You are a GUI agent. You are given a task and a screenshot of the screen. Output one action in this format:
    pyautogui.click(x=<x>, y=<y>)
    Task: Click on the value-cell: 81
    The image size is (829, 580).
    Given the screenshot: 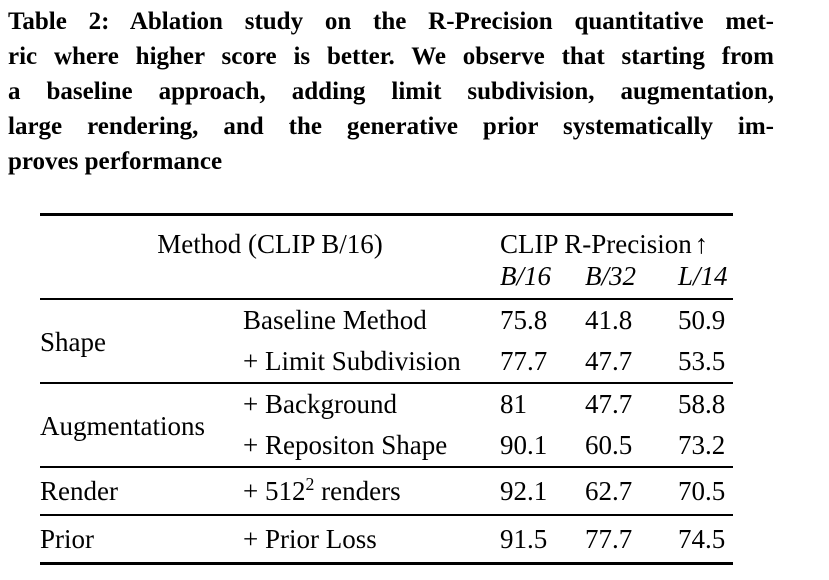 What is the action you would take?
    pyautogui.click(x=513, y=404)
    